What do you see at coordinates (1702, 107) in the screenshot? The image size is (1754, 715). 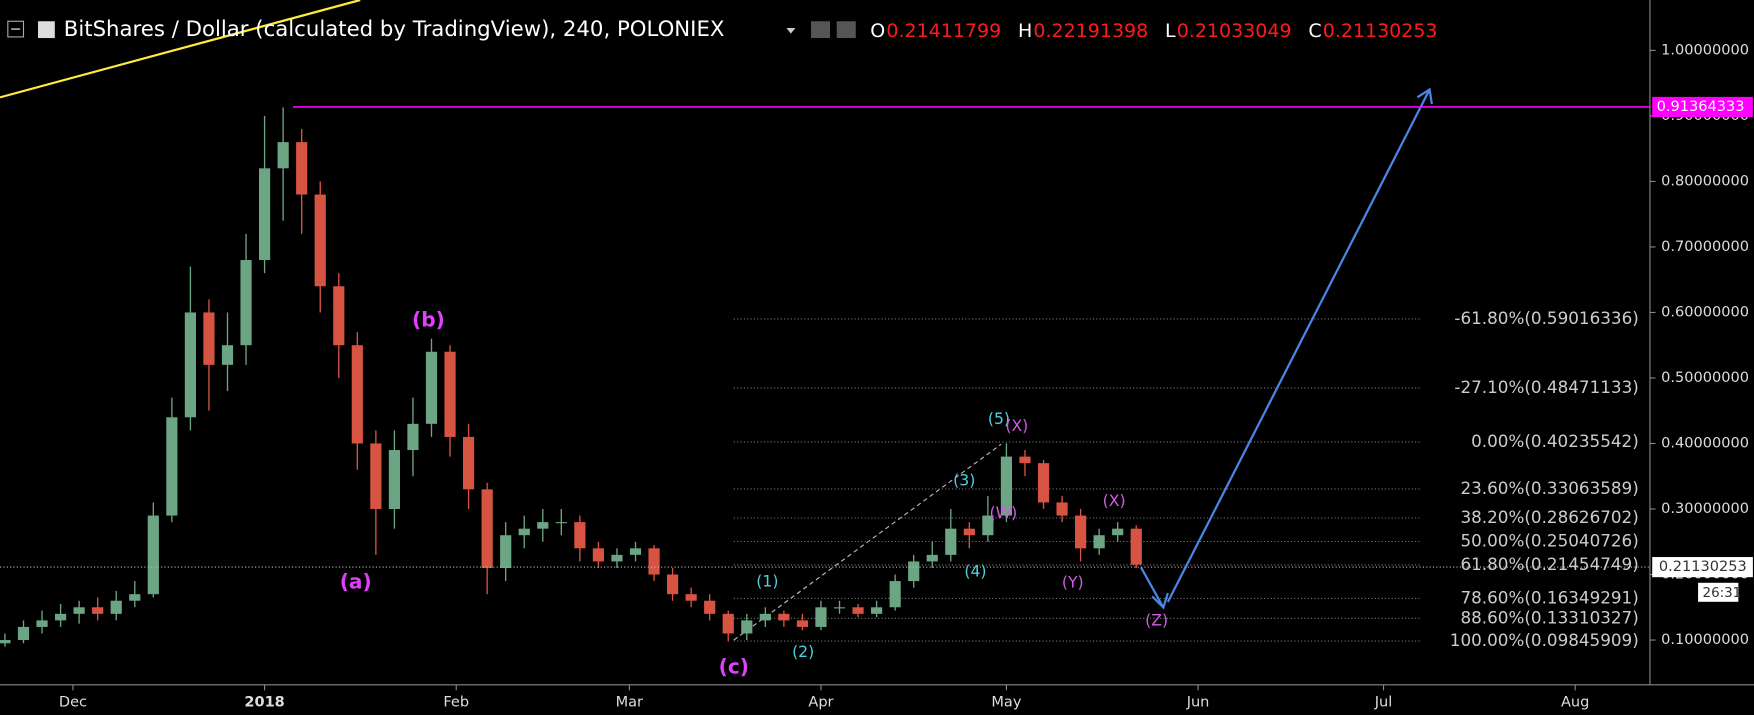 I see `resistance-label-box` at bounding box center [1702, 107].